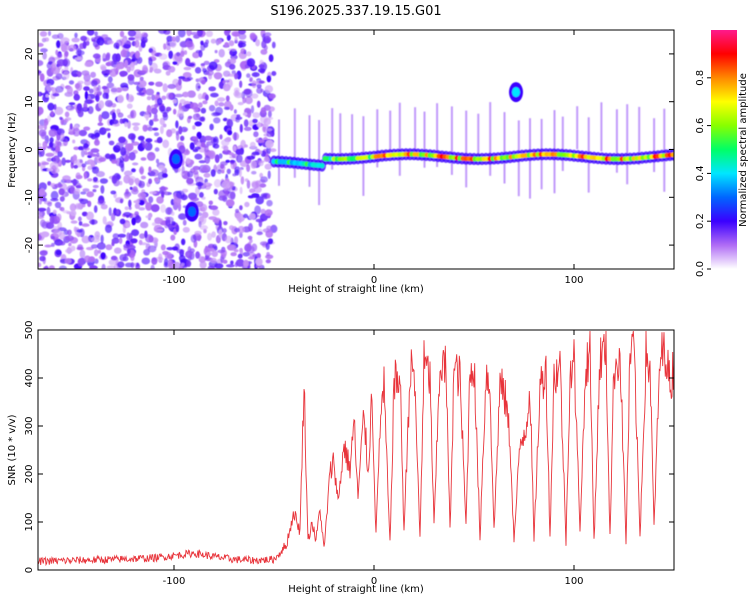 The image size is (750, 600). What do you see at coordinates (29, 521) in the screenshot?
I see `y-tick-label: 100` at bounding box center [29, 521].